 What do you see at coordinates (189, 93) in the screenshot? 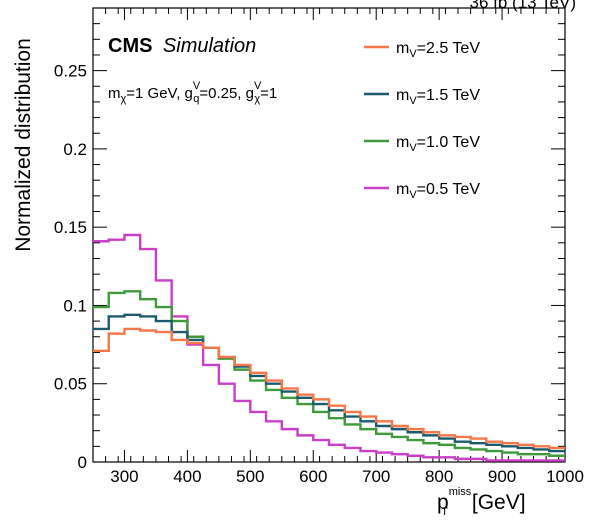
I see `param-gq: g` at bounding box center [189, 93].